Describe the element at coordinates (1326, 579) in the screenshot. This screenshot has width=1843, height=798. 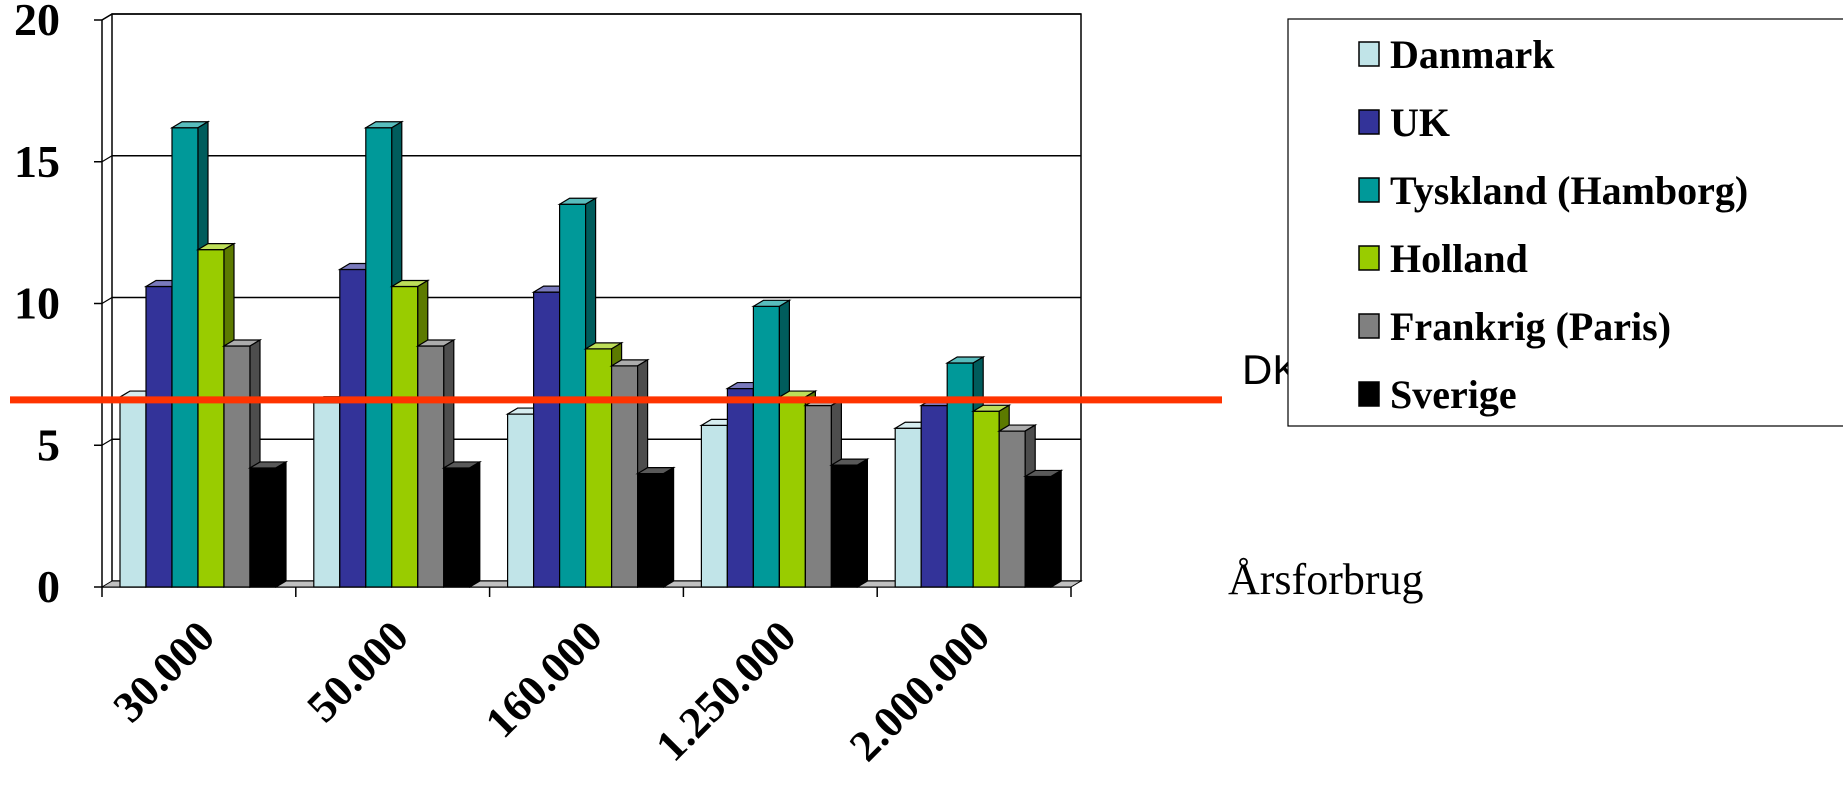
I see `x-axis-label: Årsforbrug` at that location.